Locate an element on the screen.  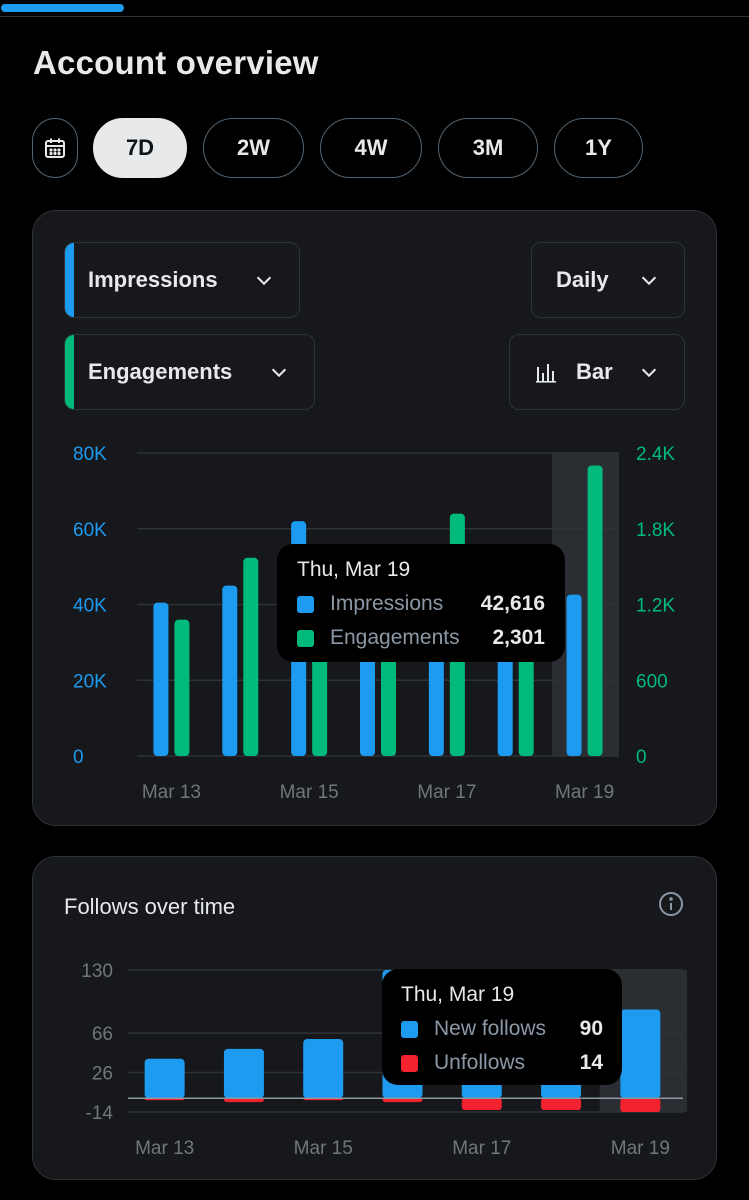
engagements-color-accent is located at coordinates (69, 372).